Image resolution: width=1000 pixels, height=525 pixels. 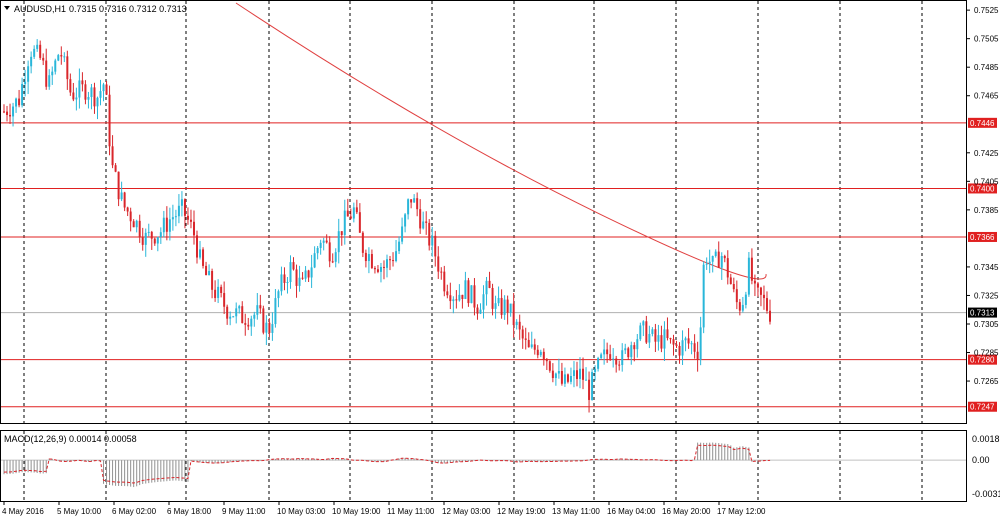 I want to click on collapse-triangle-icon, so click(x=7, y=8).